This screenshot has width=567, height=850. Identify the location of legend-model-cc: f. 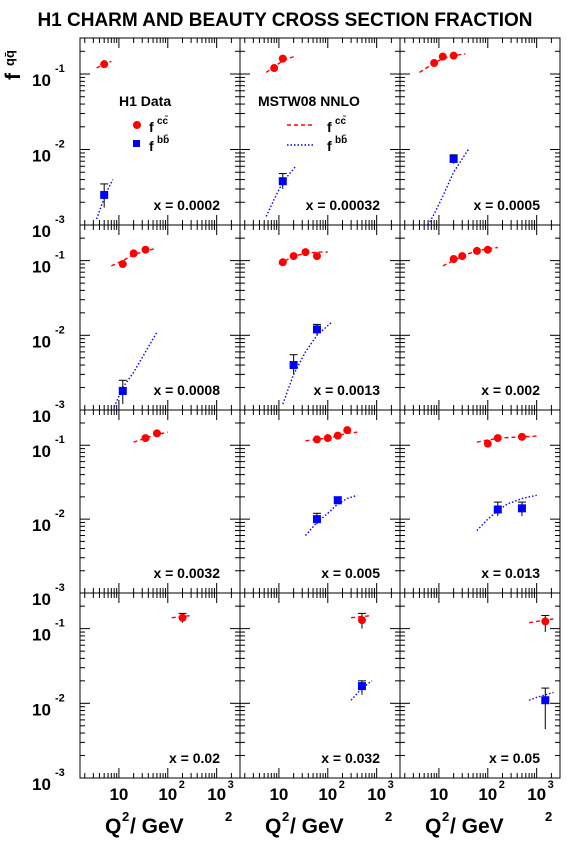
(329, 127).